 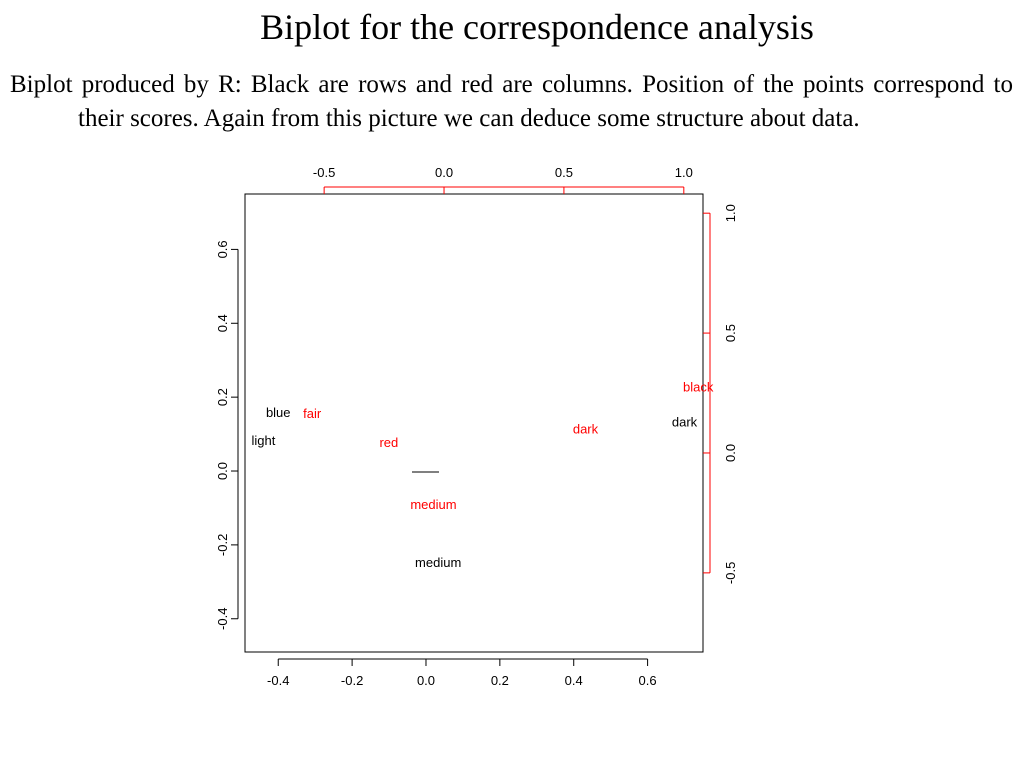 I want to click on right-axis: -0.5 0.0 0.5 1.0, so click(x=720, y=394).